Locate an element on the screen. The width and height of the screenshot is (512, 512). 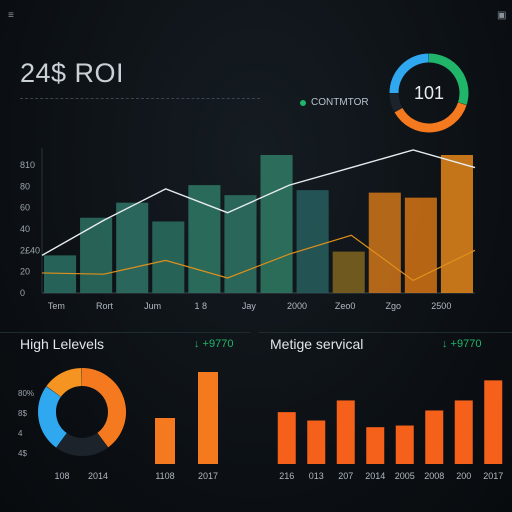
left-panel-divider is located at coordinates (125, 332).